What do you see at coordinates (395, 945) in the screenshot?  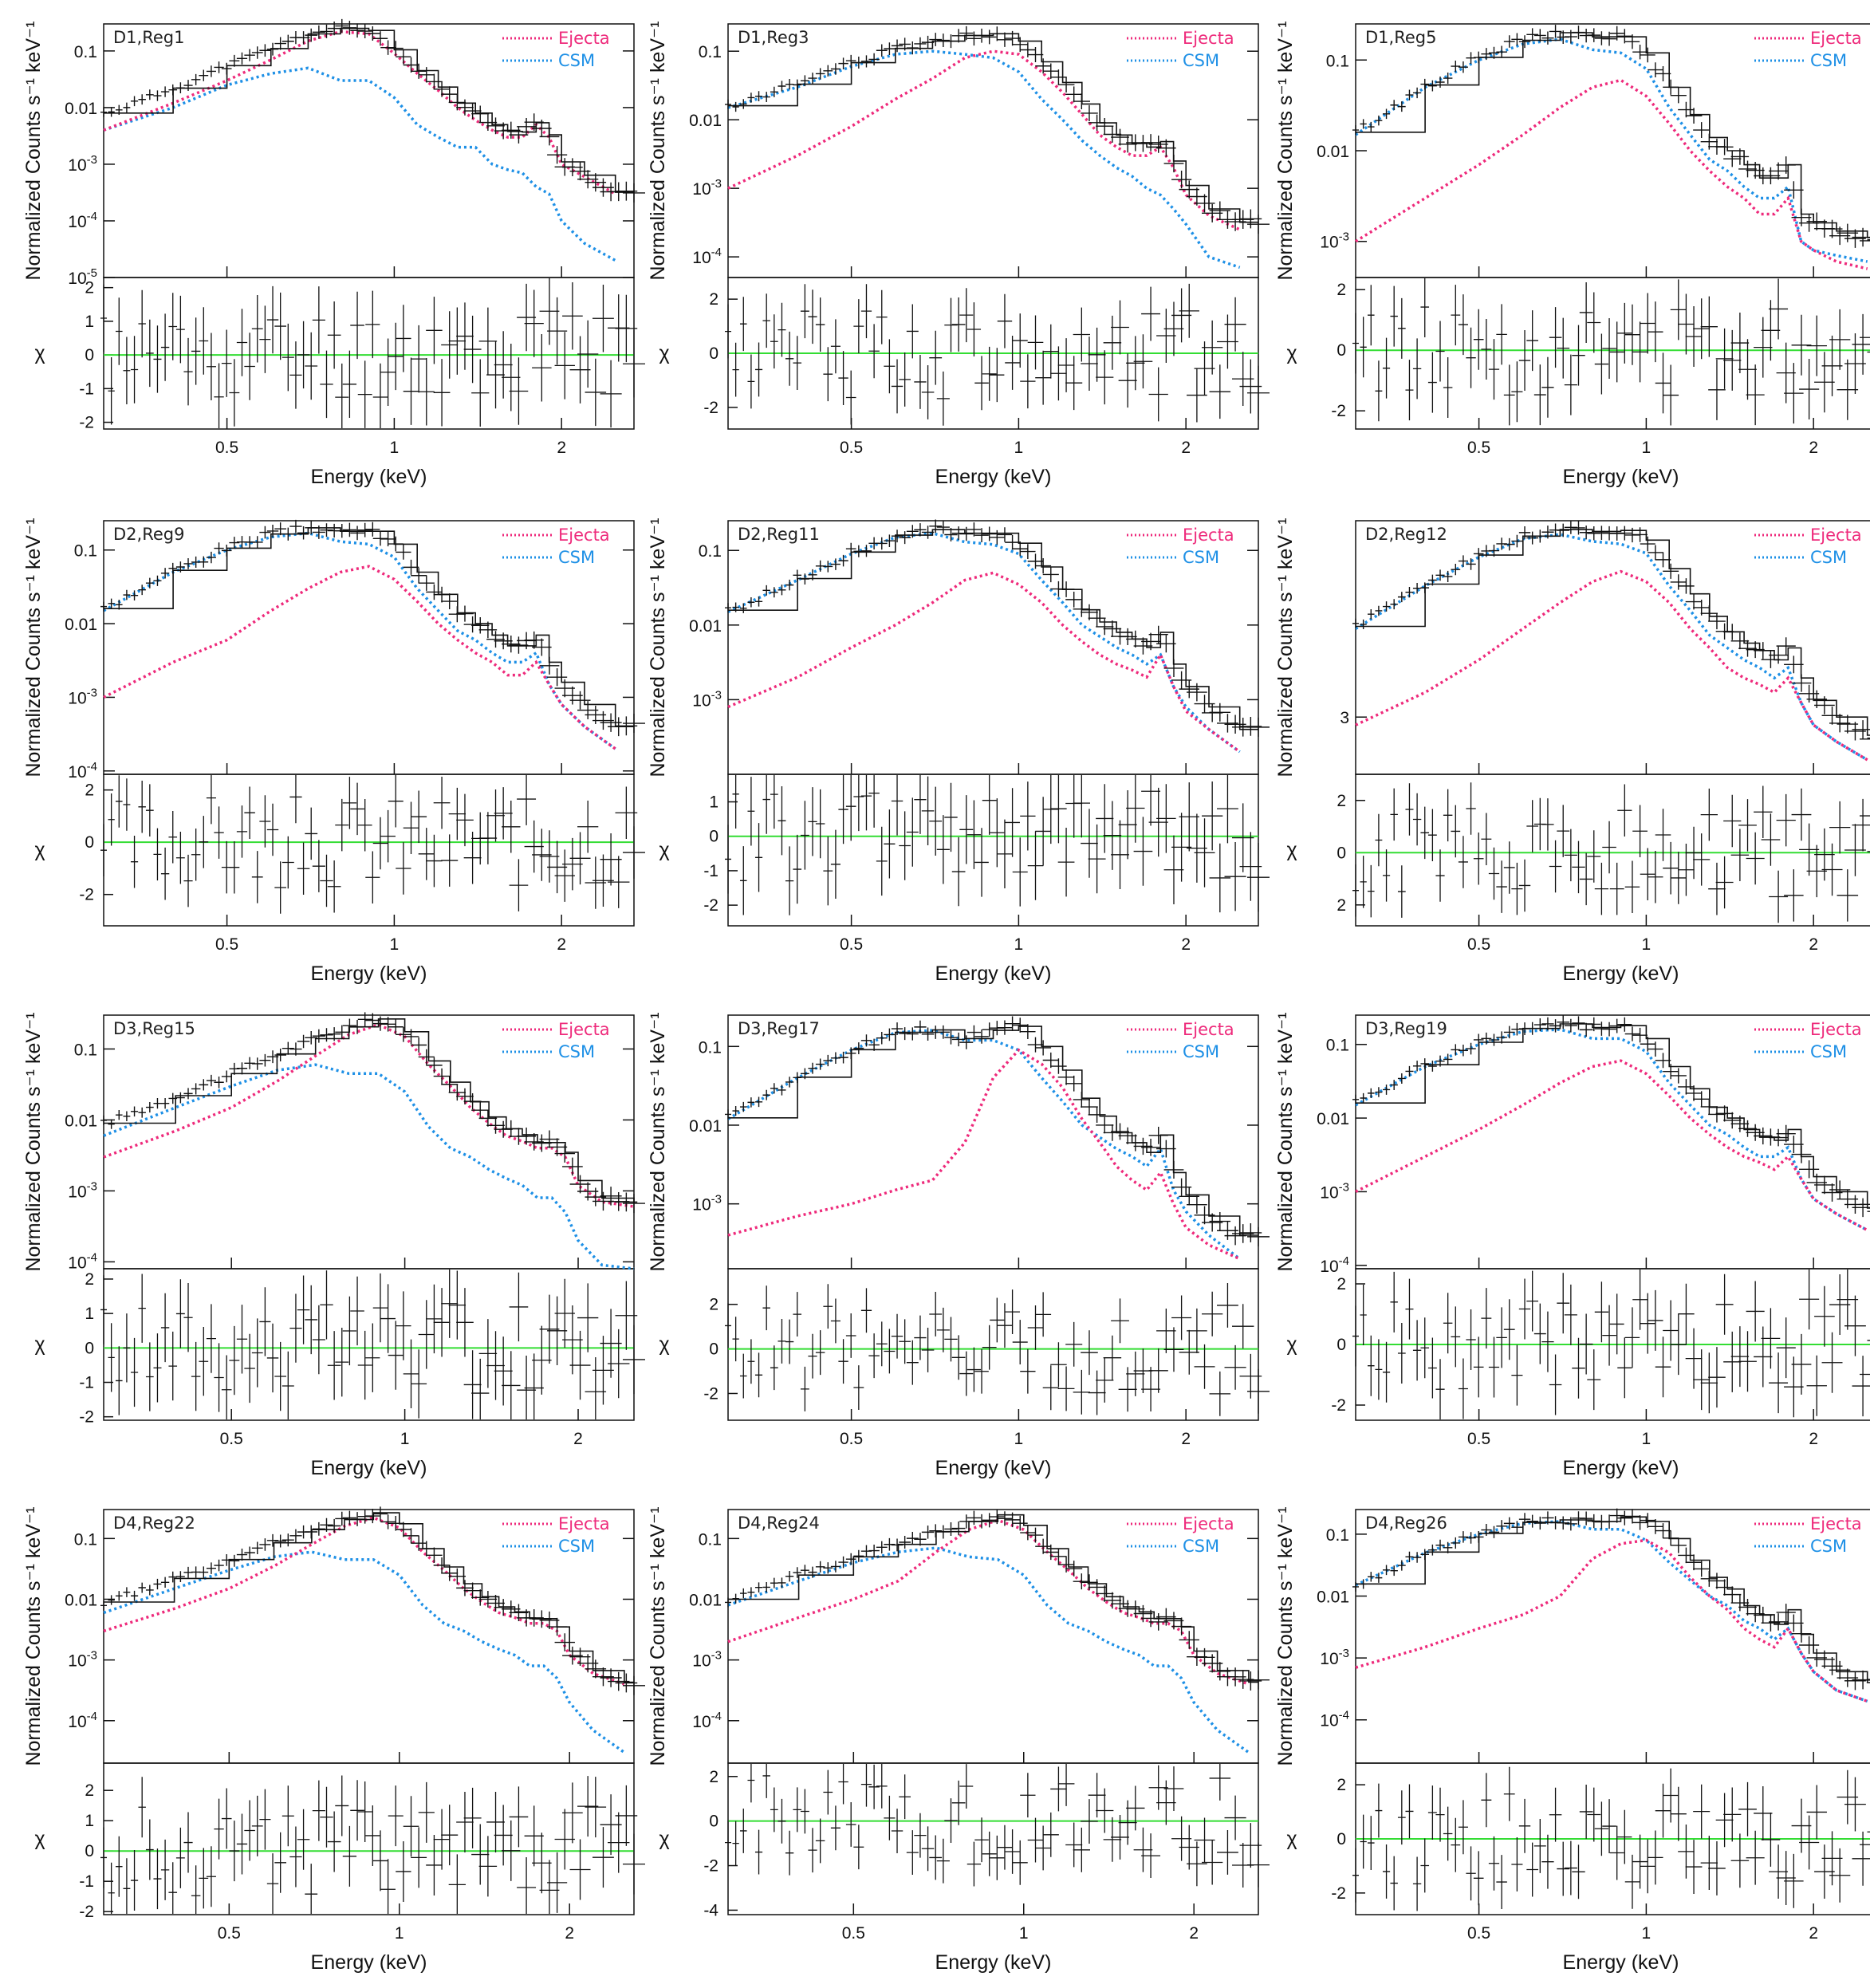 I see `x-tick-label: 1` at bounding box center [395, 945].